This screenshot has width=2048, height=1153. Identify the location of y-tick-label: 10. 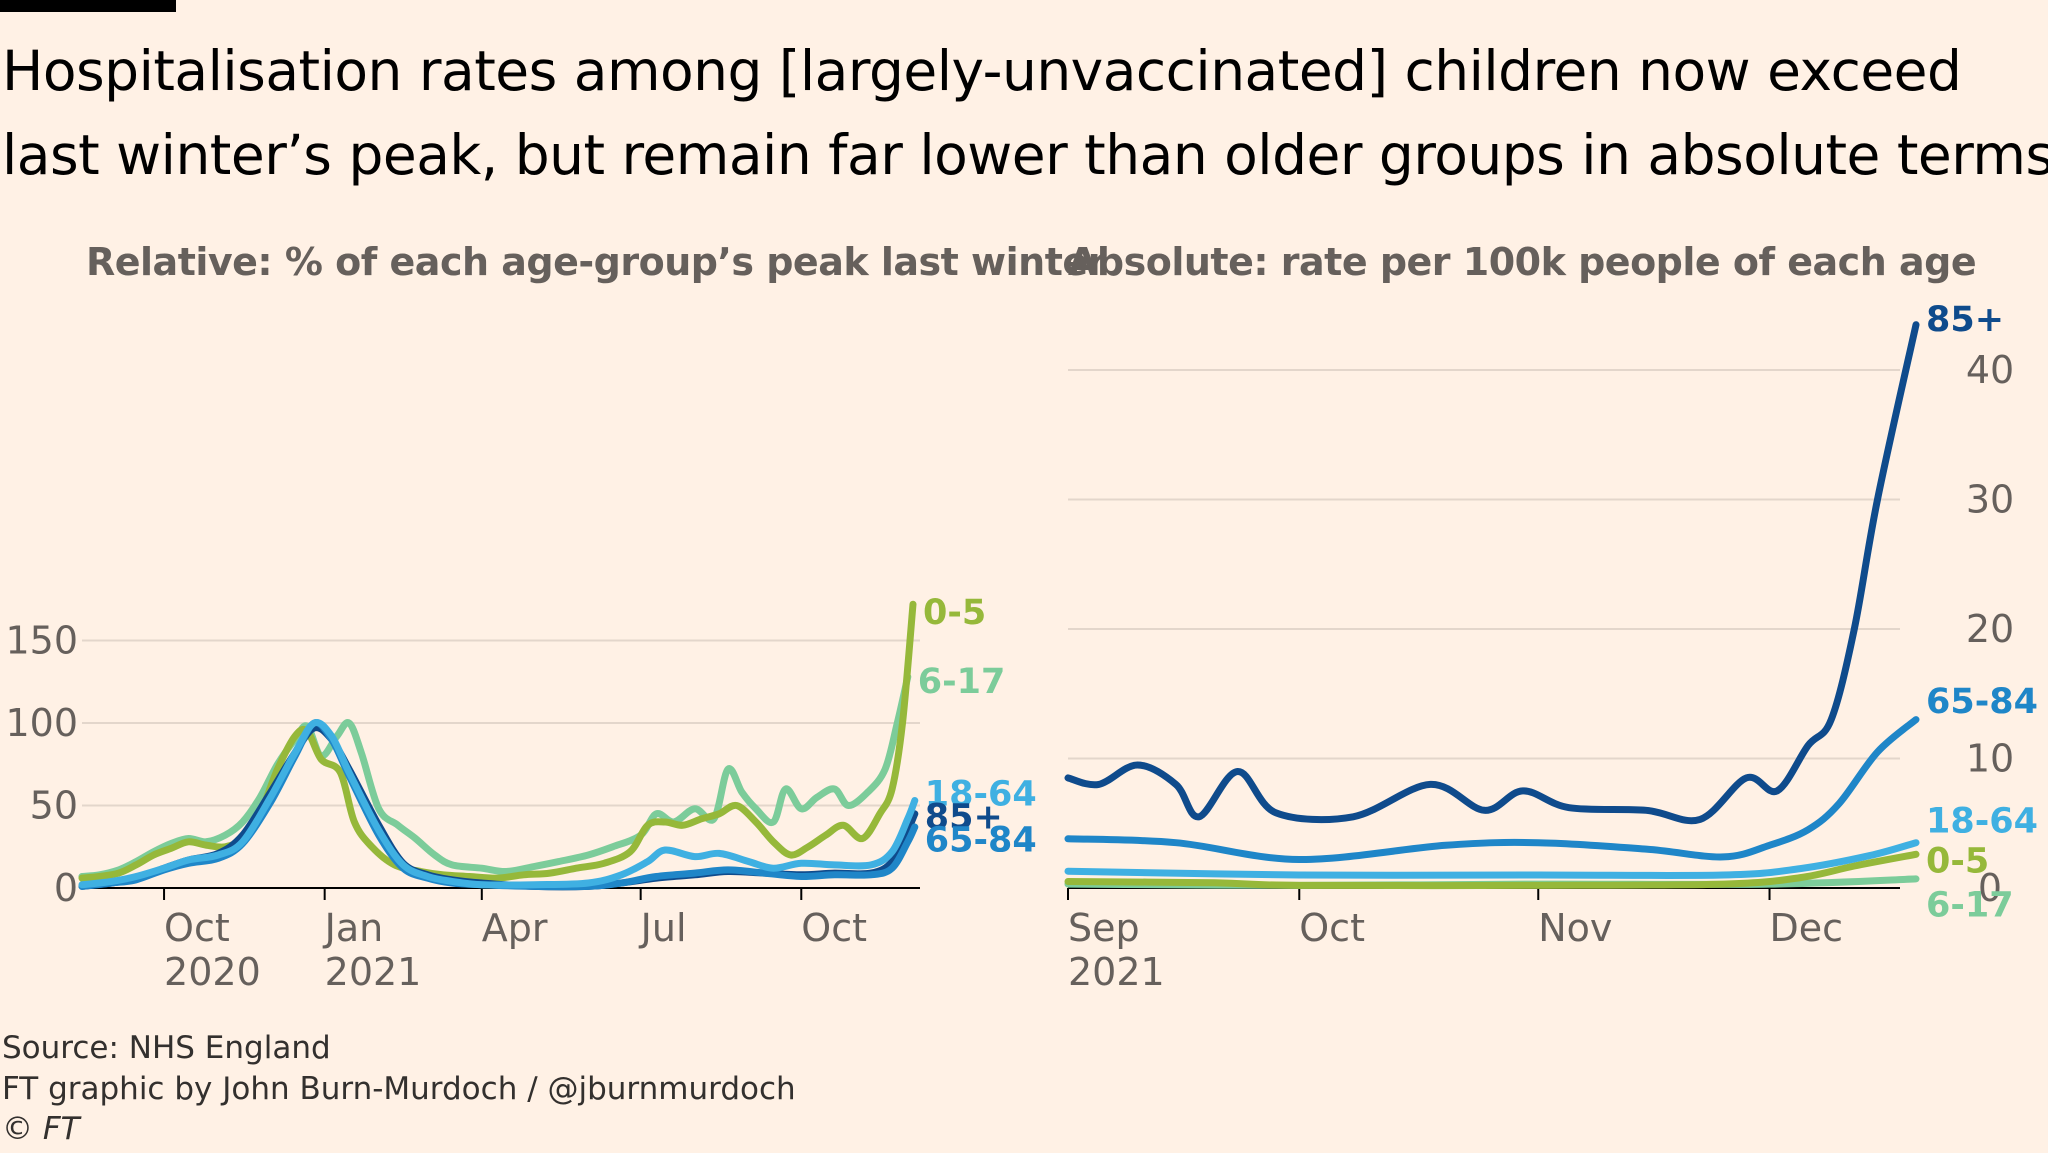
(1990, 759).